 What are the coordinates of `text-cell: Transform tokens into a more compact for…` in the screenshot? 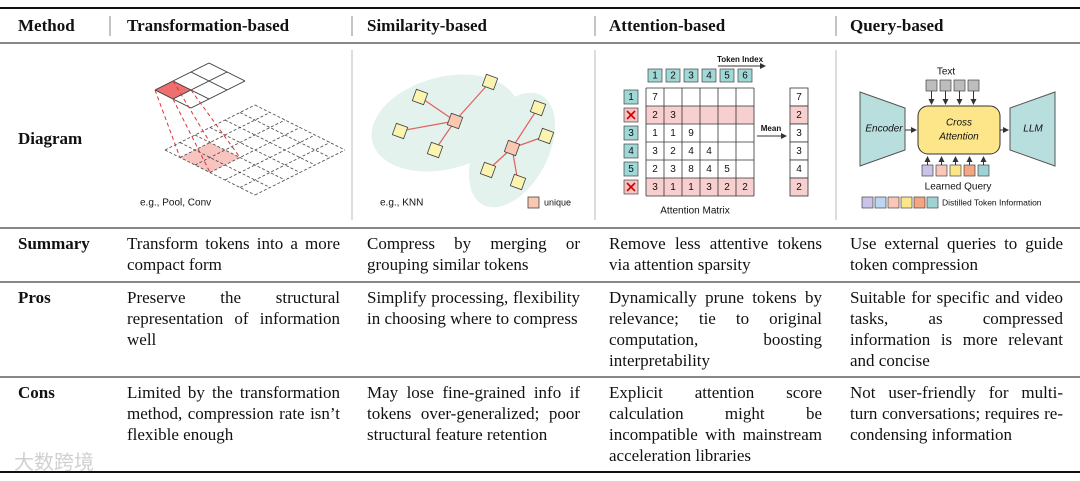 It's located at (233, 254).